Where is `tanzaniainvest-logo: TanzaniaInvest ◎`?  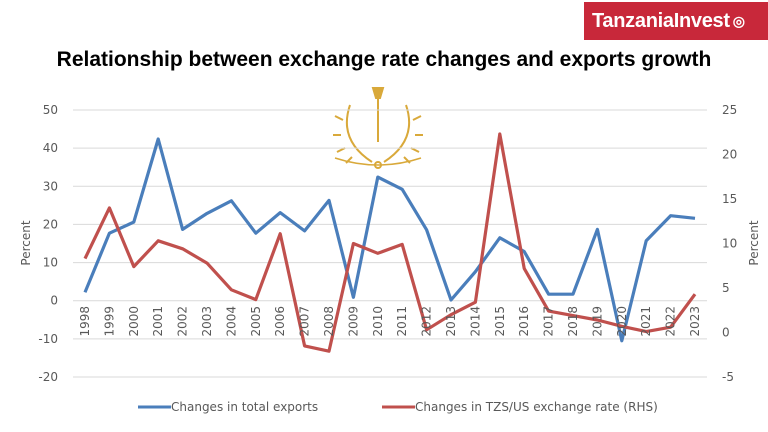 tanzaniainvest-logo: TanzaniaInvest ◎ is located at coordinates (676, 21).